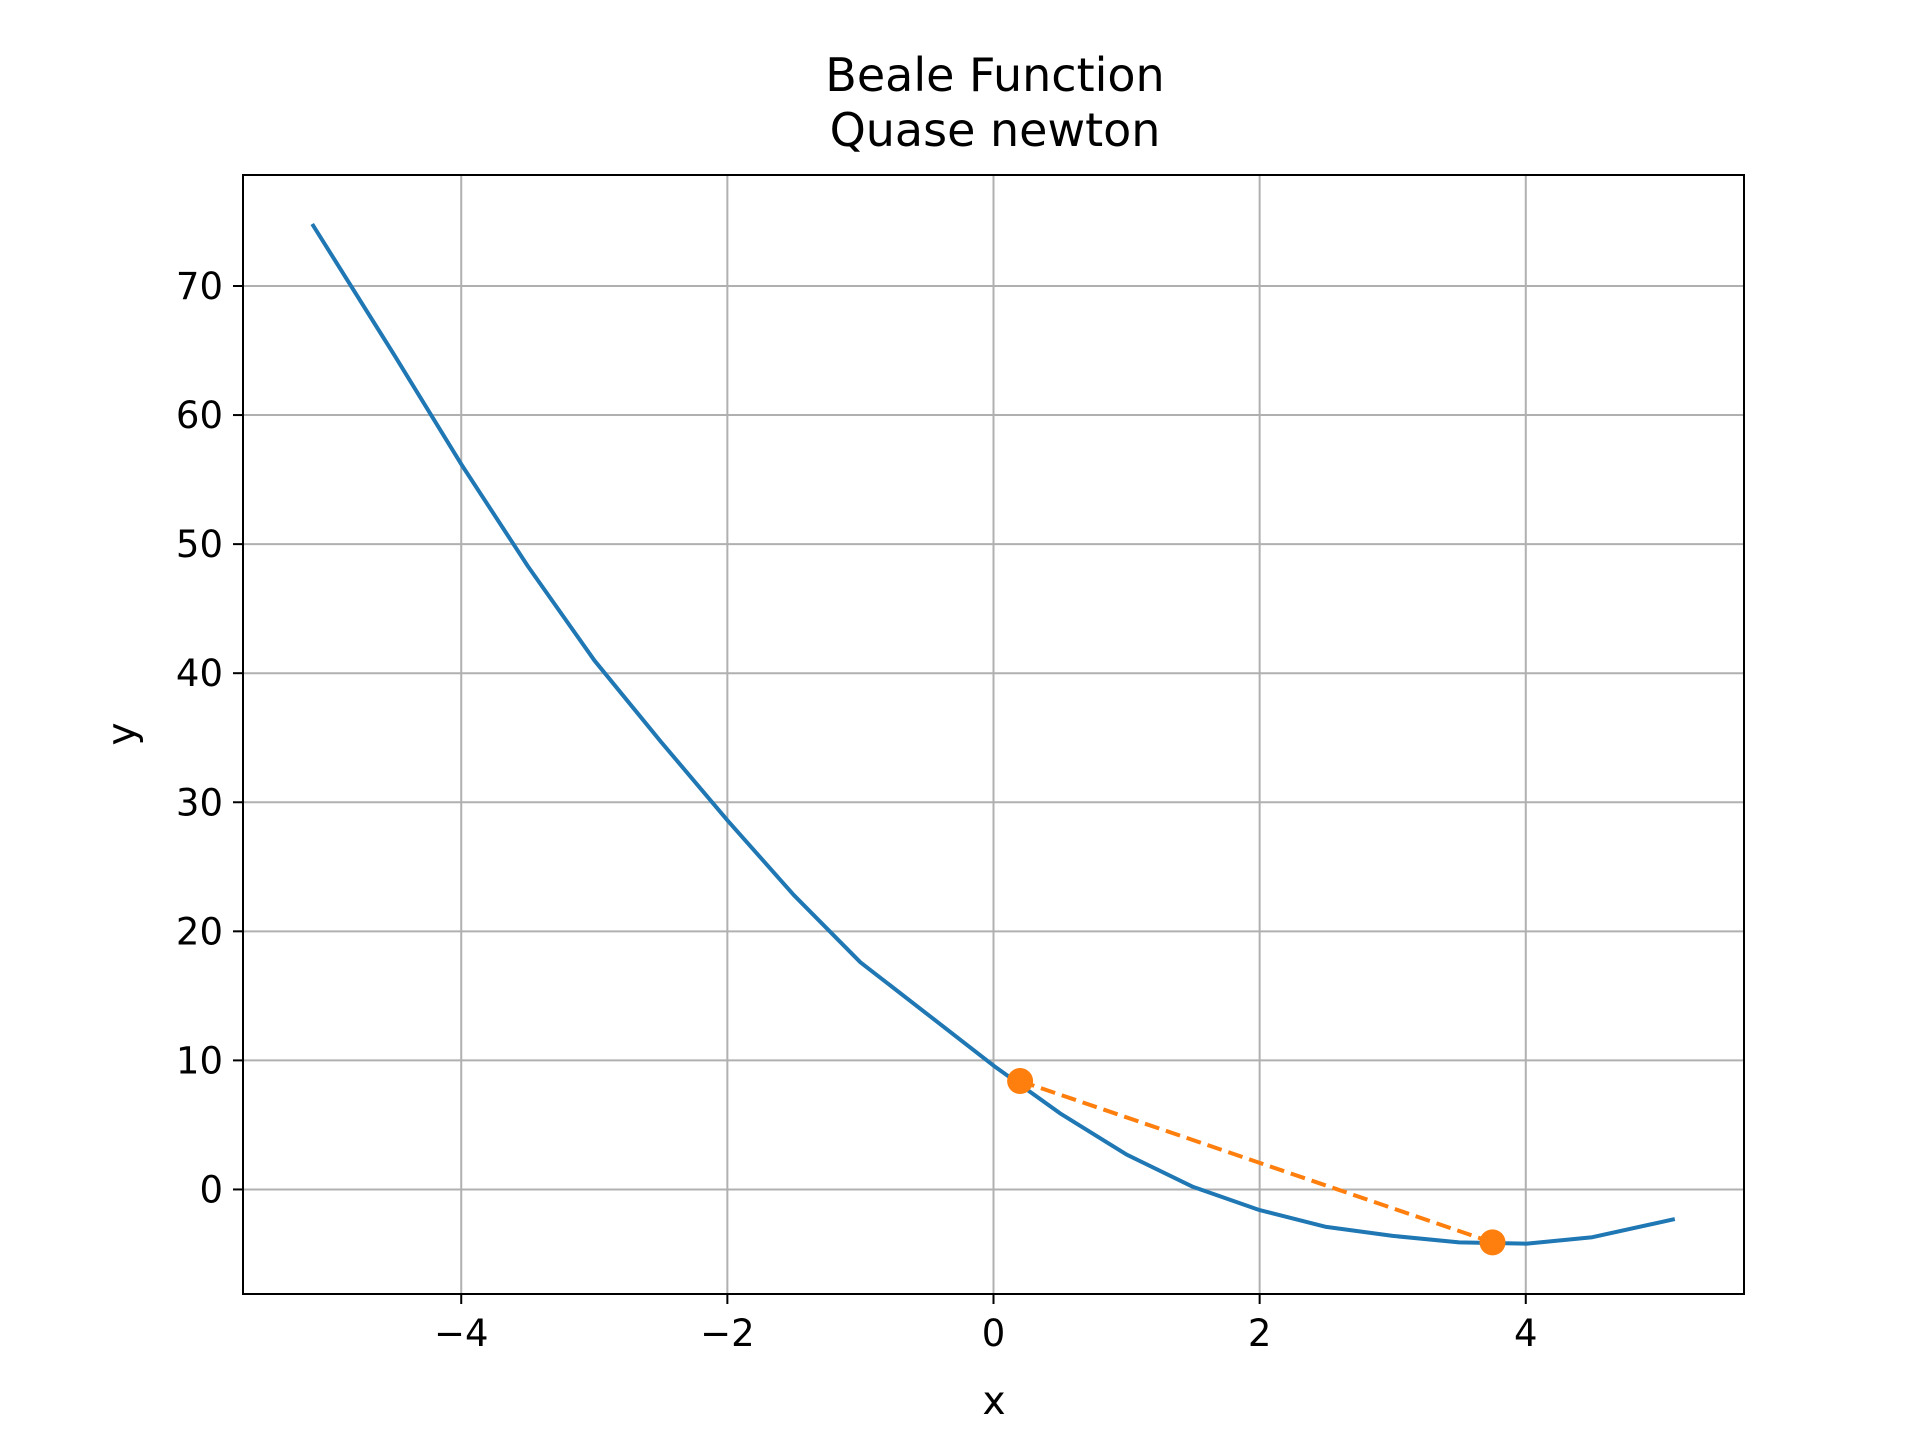 Image resolution: width=1920 pixels, height=1440 pixels. What do you see at coordinates (199, 931) in the screenshot?
I see `y-tick-label: 20` at bounding box center [199, 931].